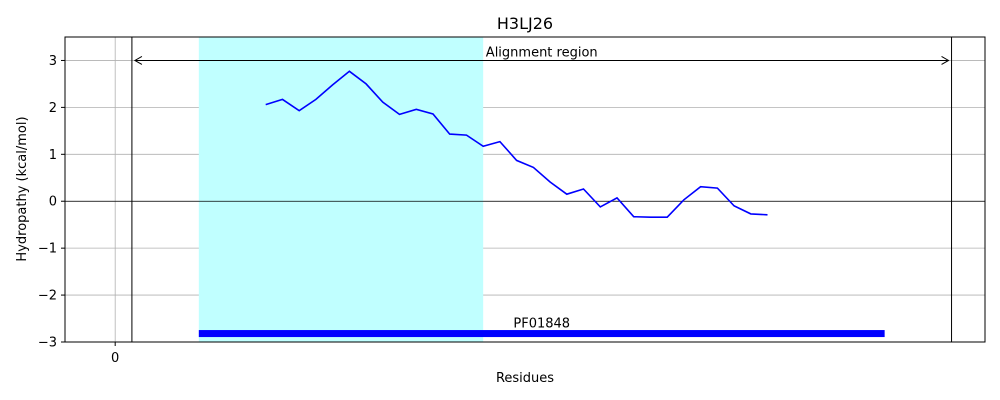 The width and height of the screenshot is (1000, 400). Describe the element at coordinates (53, 155) in the screenshot. I see `y-tick-label: 1` at that location.